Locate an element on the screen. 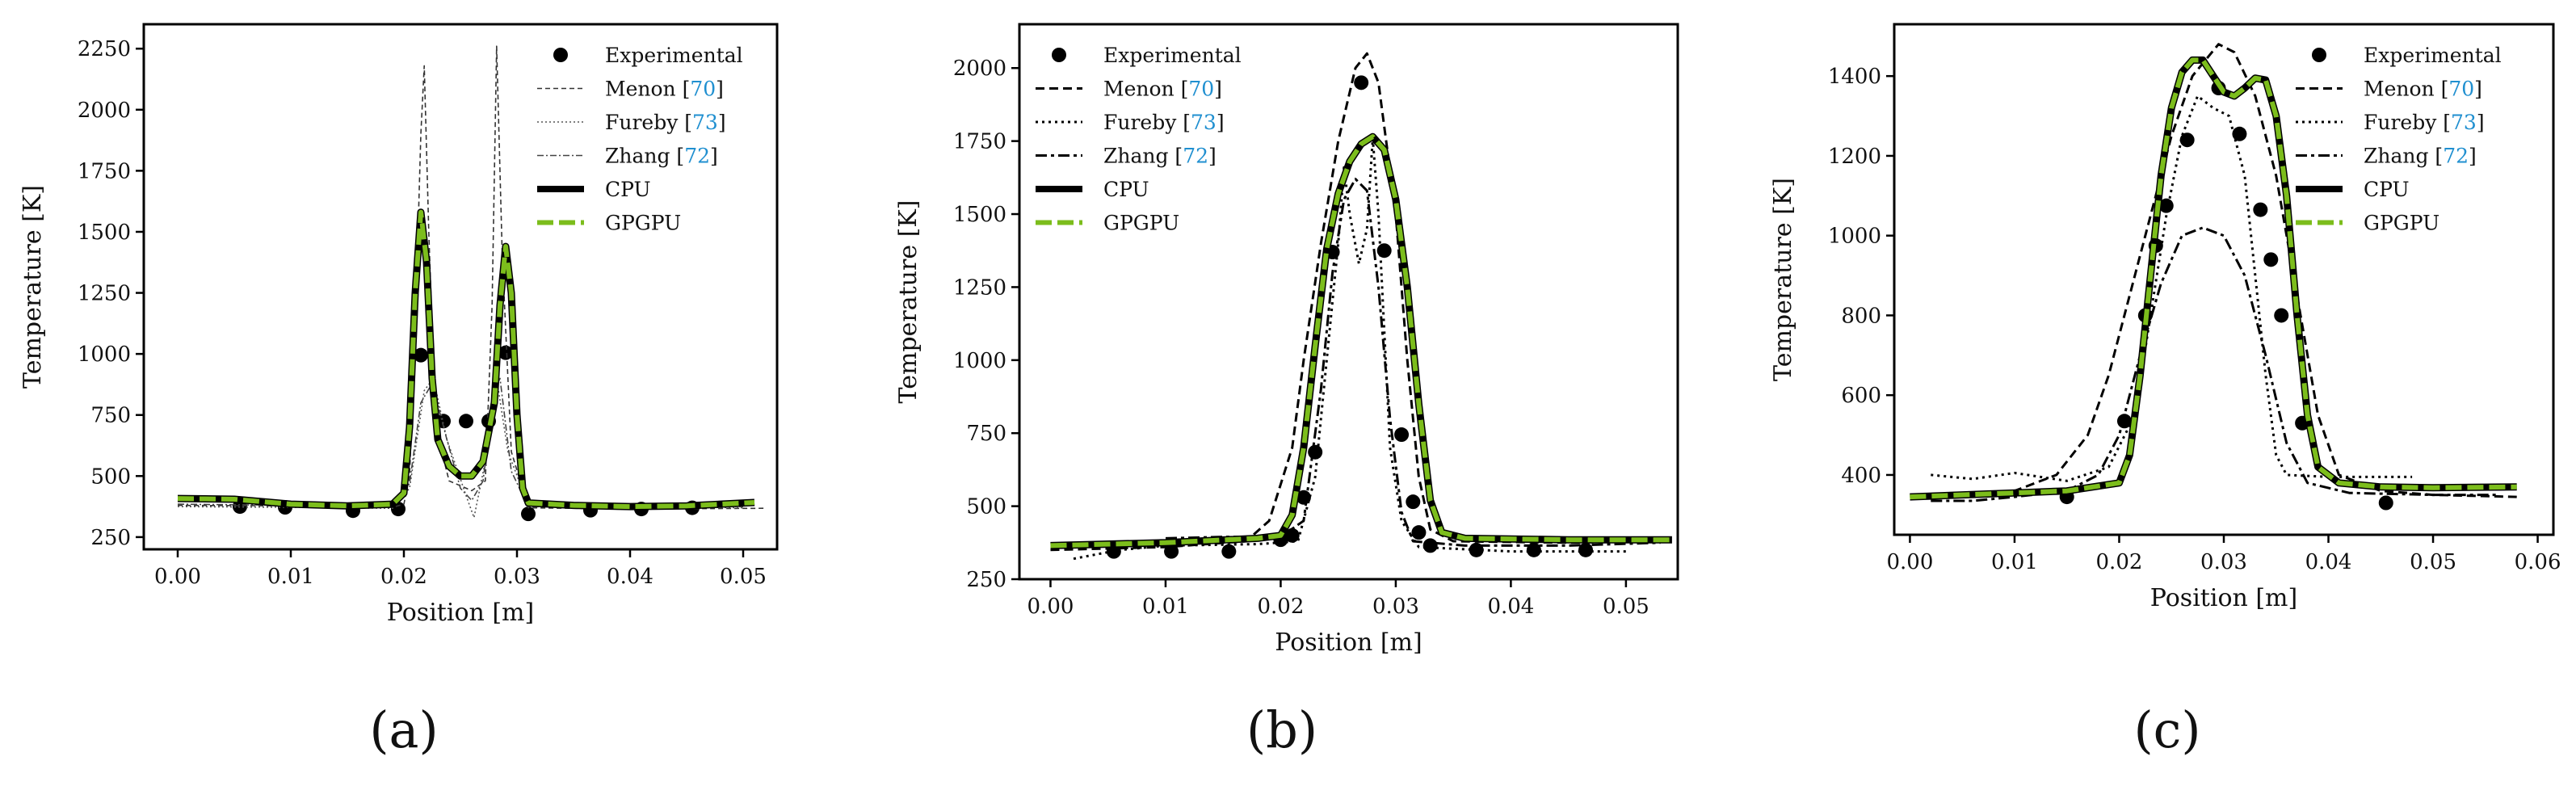  y-tick-label: 1000 is located at coordinates (1854, 237).